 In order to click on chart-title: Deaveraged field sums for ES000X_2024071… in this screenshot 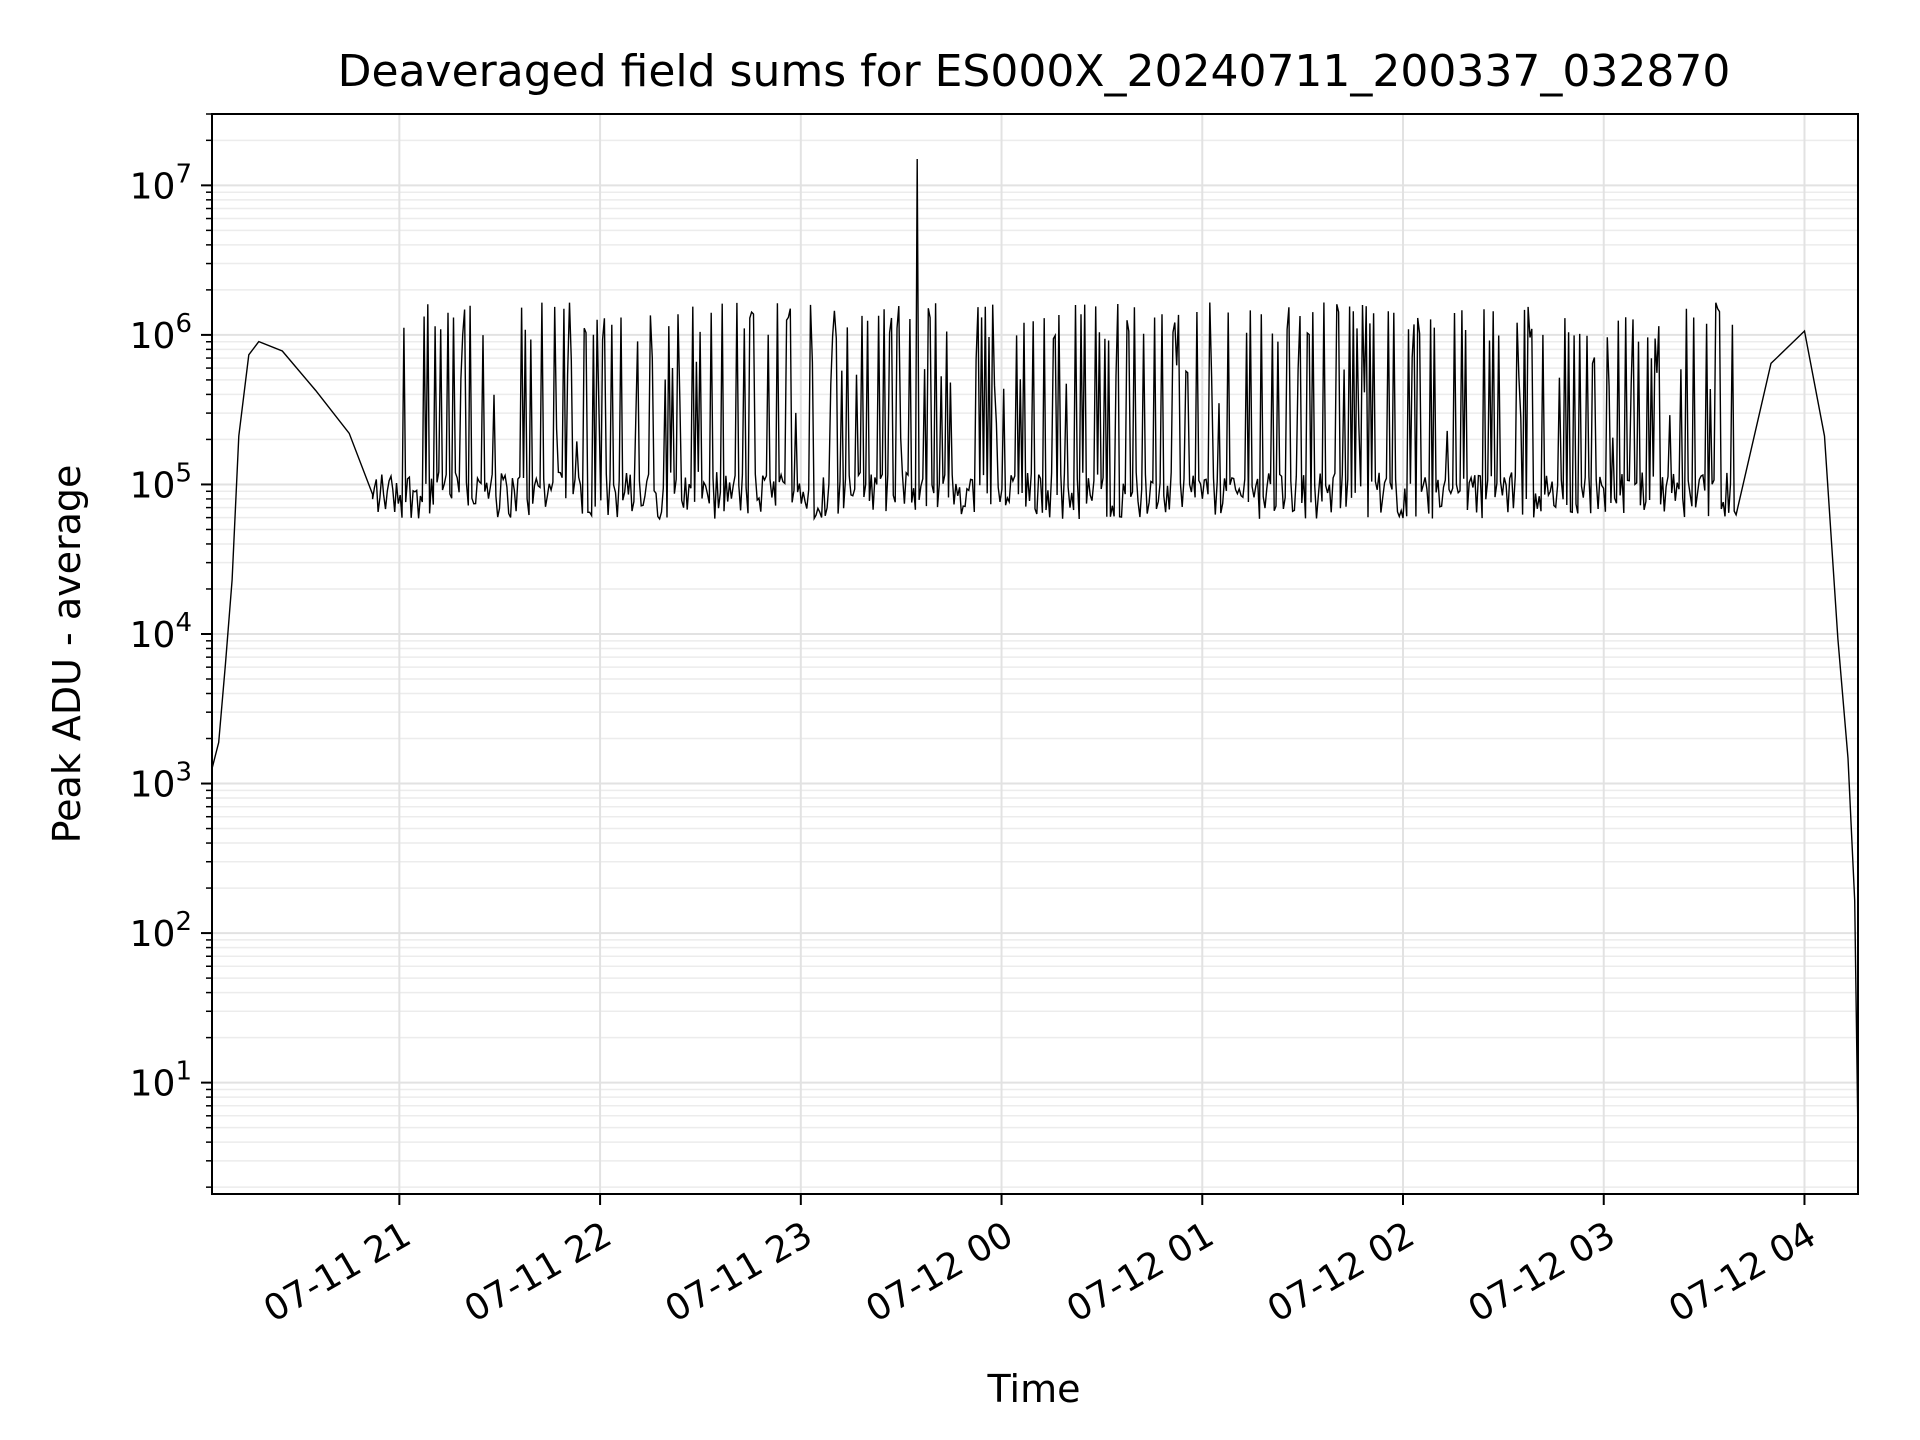, I will do `click(1034, 71)`.